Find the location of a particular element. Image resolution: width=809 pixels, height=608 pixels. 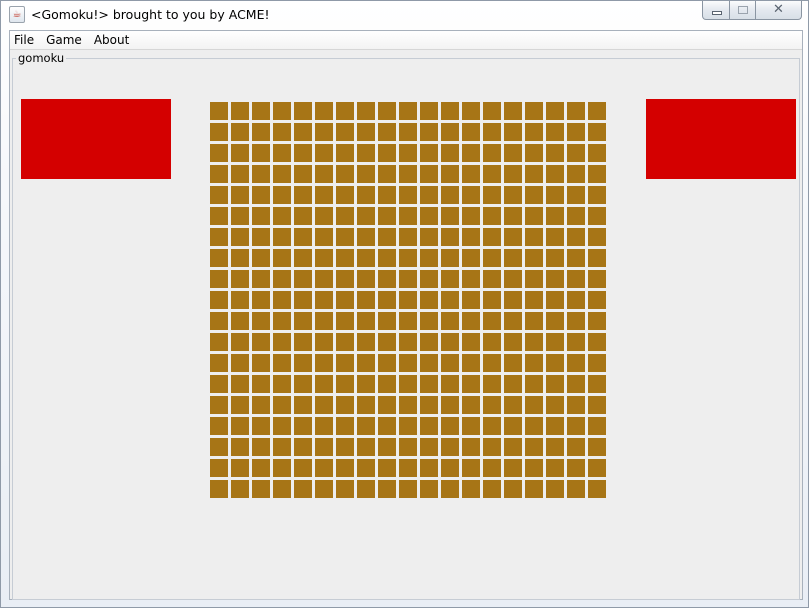

close-button: ✕ is located at coordinates (779, 10).